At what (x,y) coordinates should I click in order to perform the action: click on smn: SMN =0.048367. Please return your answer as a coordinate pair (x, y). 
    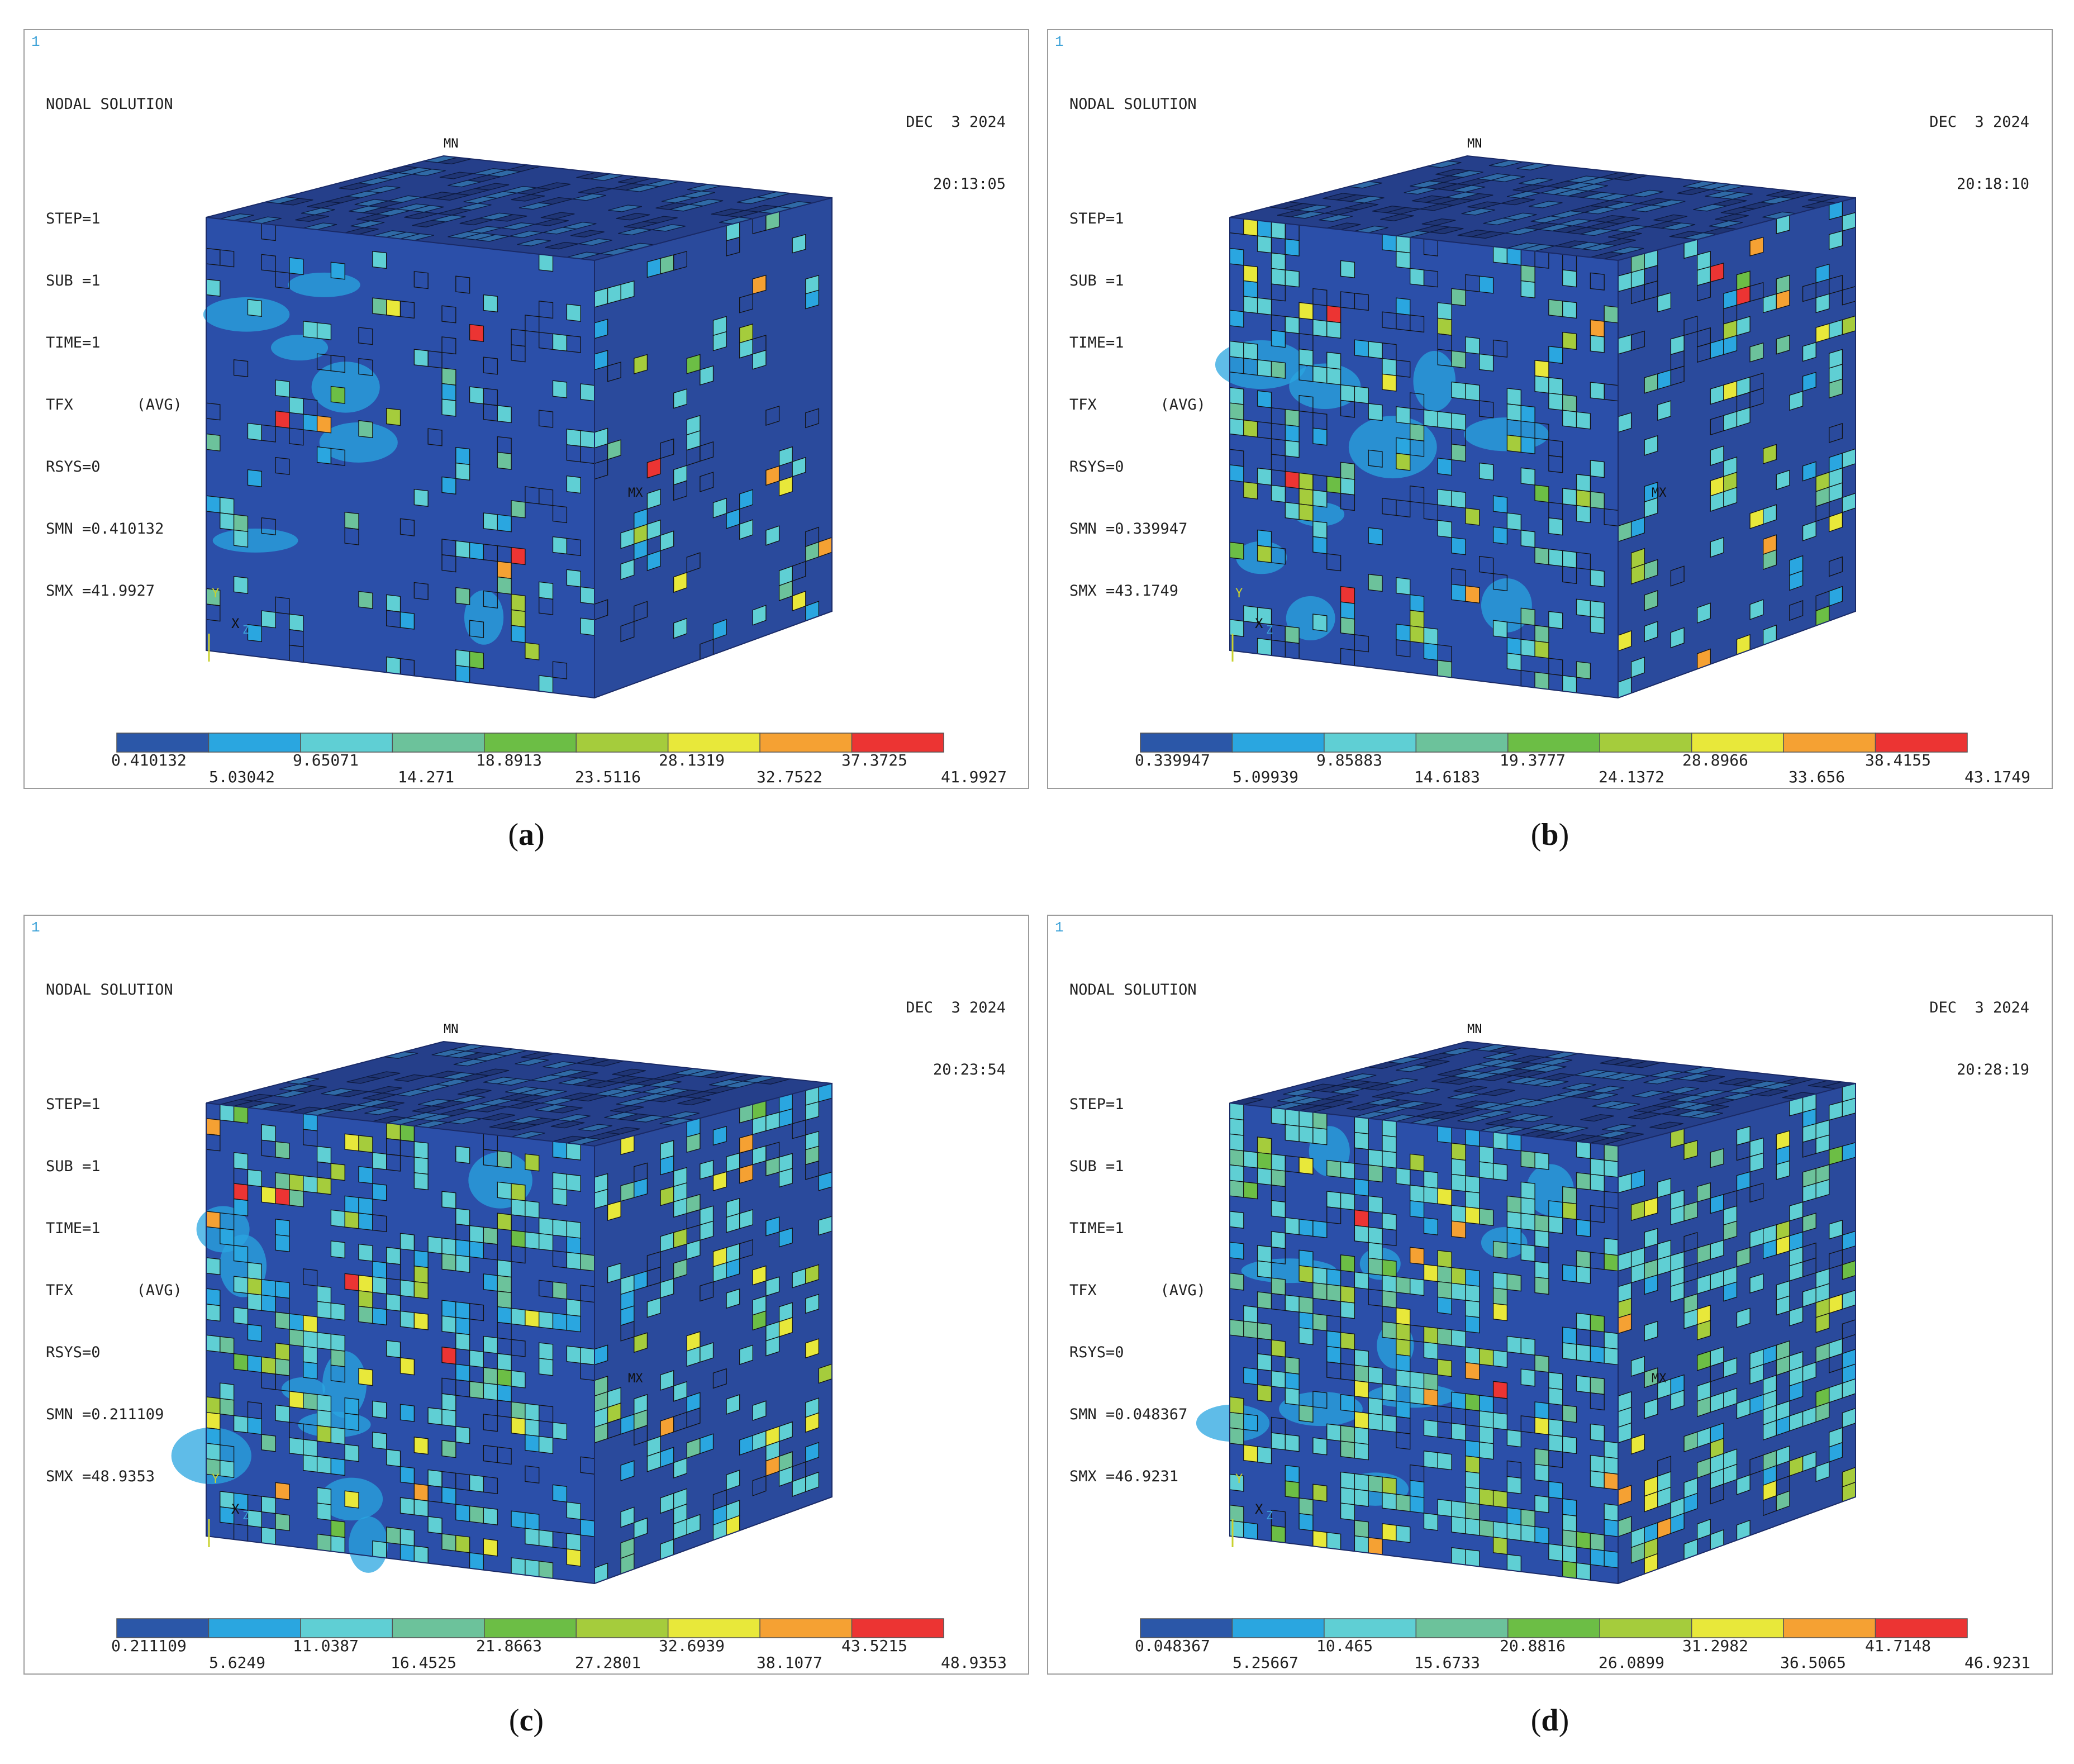
    Looking at the image, I should click on (1129, 1414).